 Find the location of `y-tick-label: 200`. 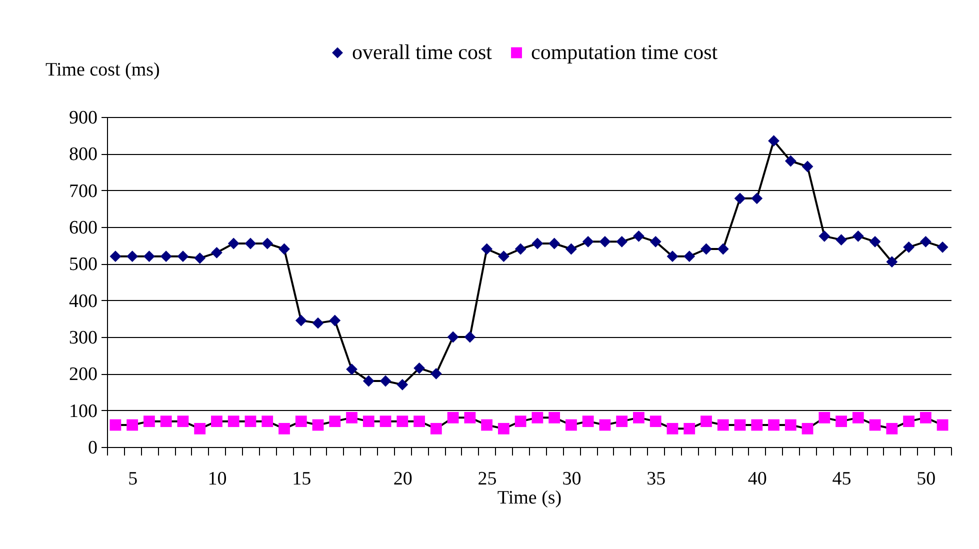

y-tick-label: 200 is located at coordinates (83, 375).